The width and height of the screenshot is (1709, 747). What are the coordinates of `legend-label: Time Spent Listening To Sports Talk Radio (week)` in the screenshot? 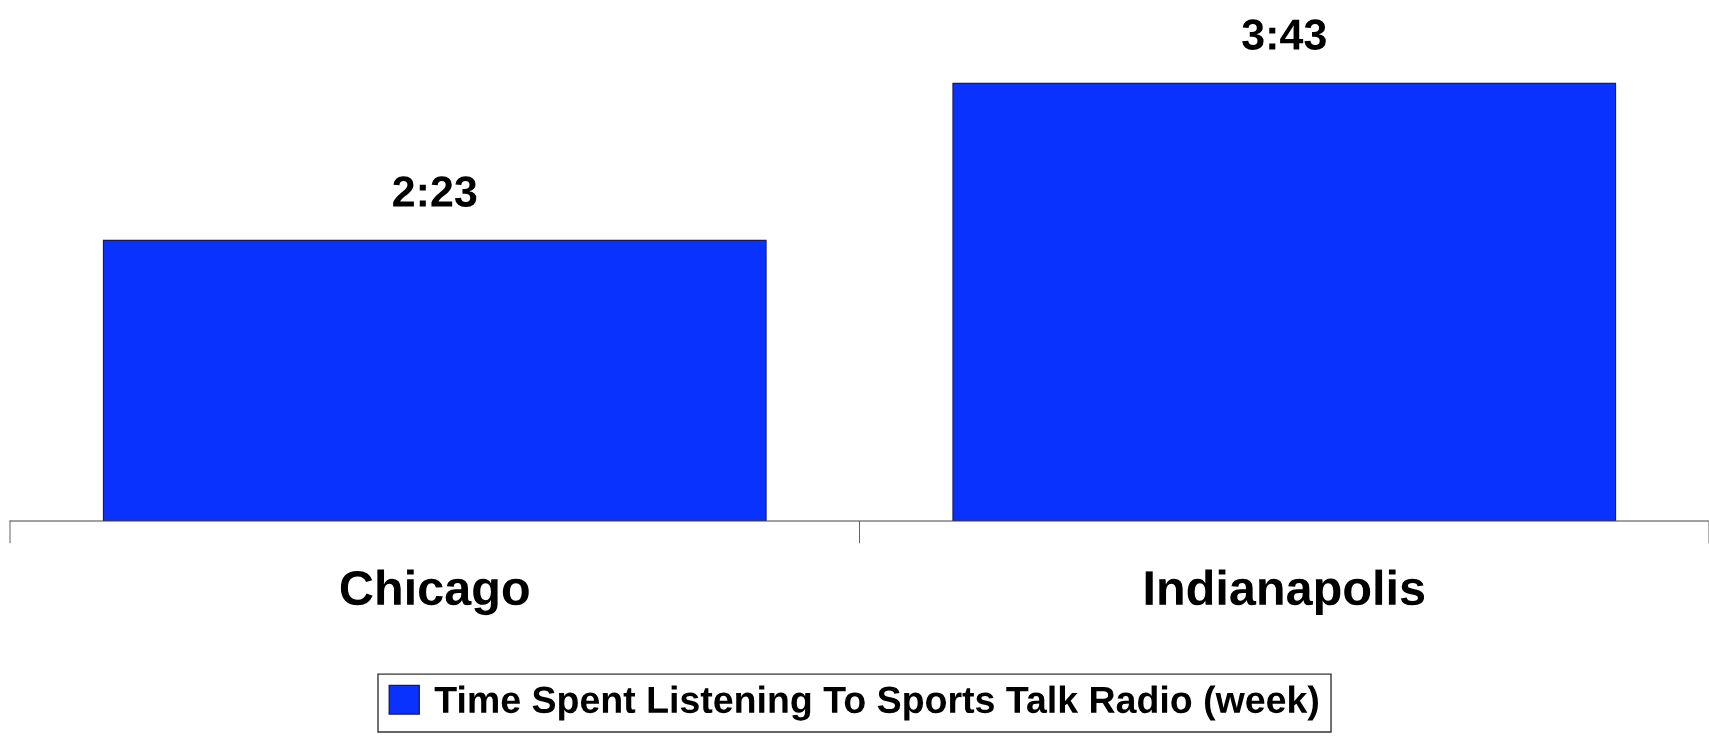 It's located at (876, 703).